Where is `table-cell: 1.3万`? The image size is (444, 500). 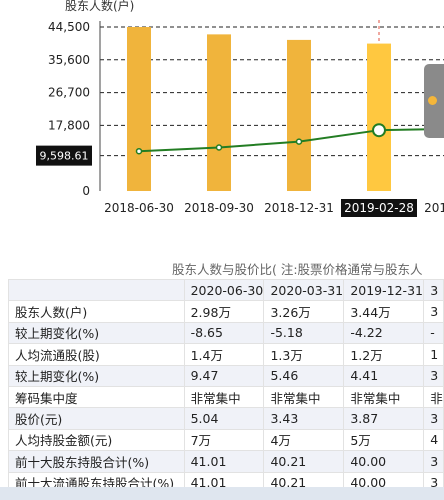 table-cell: 1.3万 is located at coordinates (304, 354).